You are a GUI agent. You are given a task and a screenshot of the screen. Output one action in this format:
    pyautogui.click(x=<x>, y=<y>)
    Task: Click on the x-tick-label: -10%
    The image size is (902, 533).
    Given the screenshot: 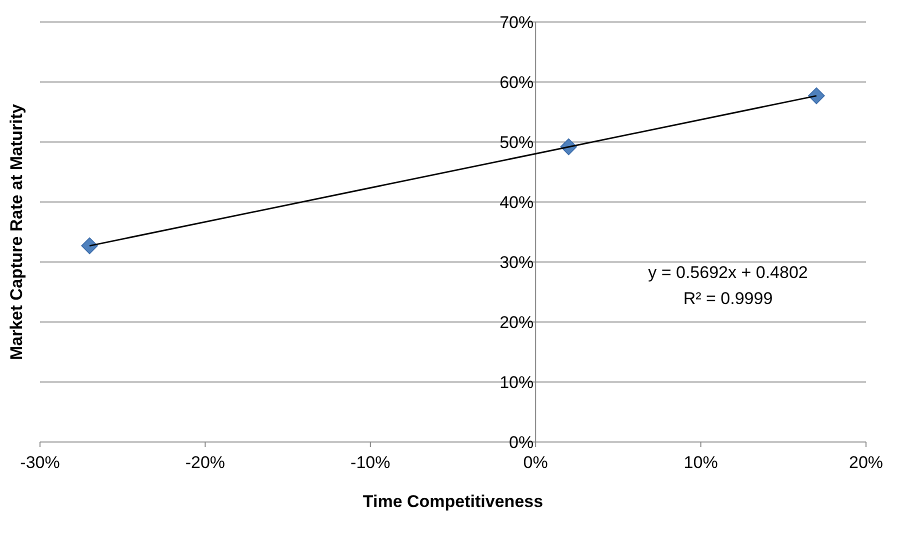 What is the action you would take?
    pyautogui.click(x=370, y=462)
    